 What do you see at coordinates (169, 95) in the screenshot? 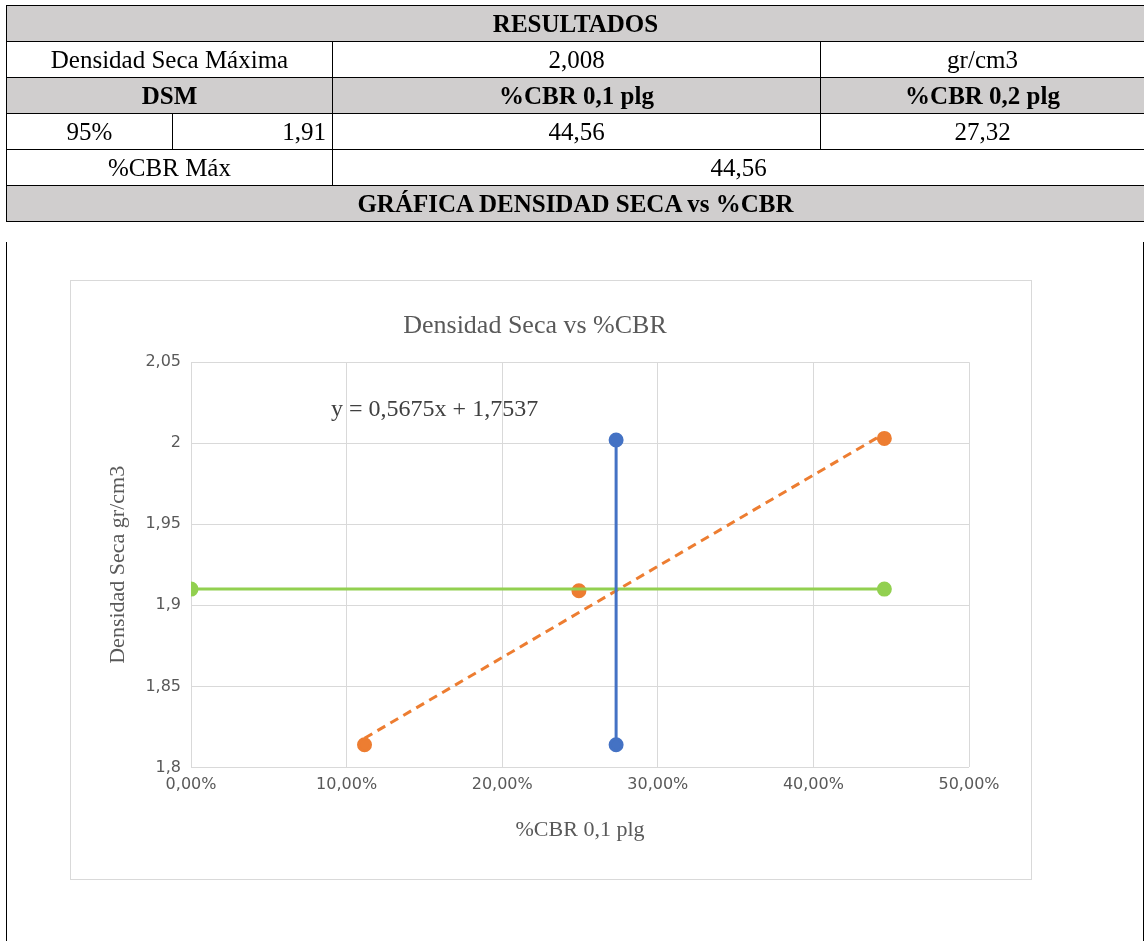
I see `text: DSM` at bounding box center [169, 95].